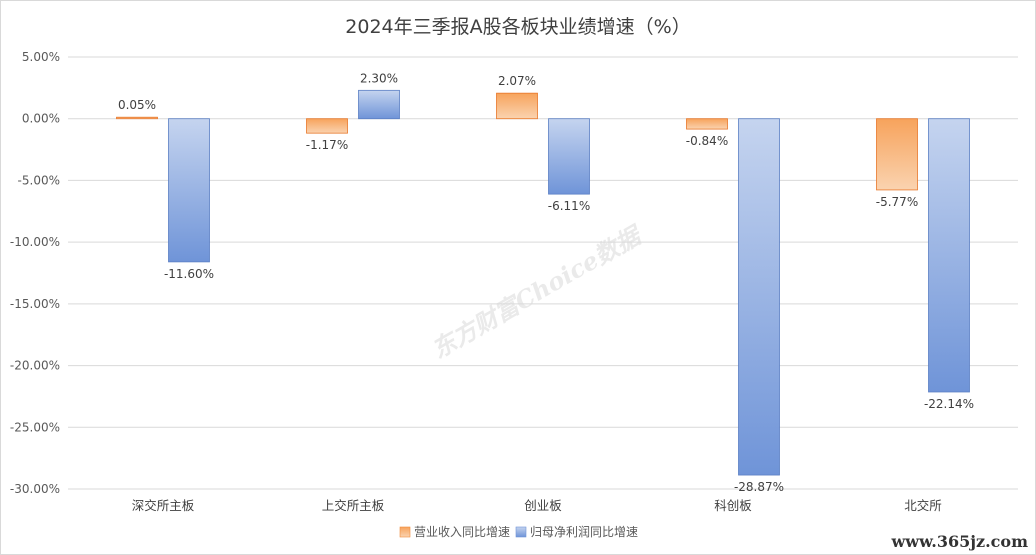  What do you see at coordinates (189, 274) in the screenshot?
I see `data-label-profit: -11.60%` at bounding box center [189, 274].